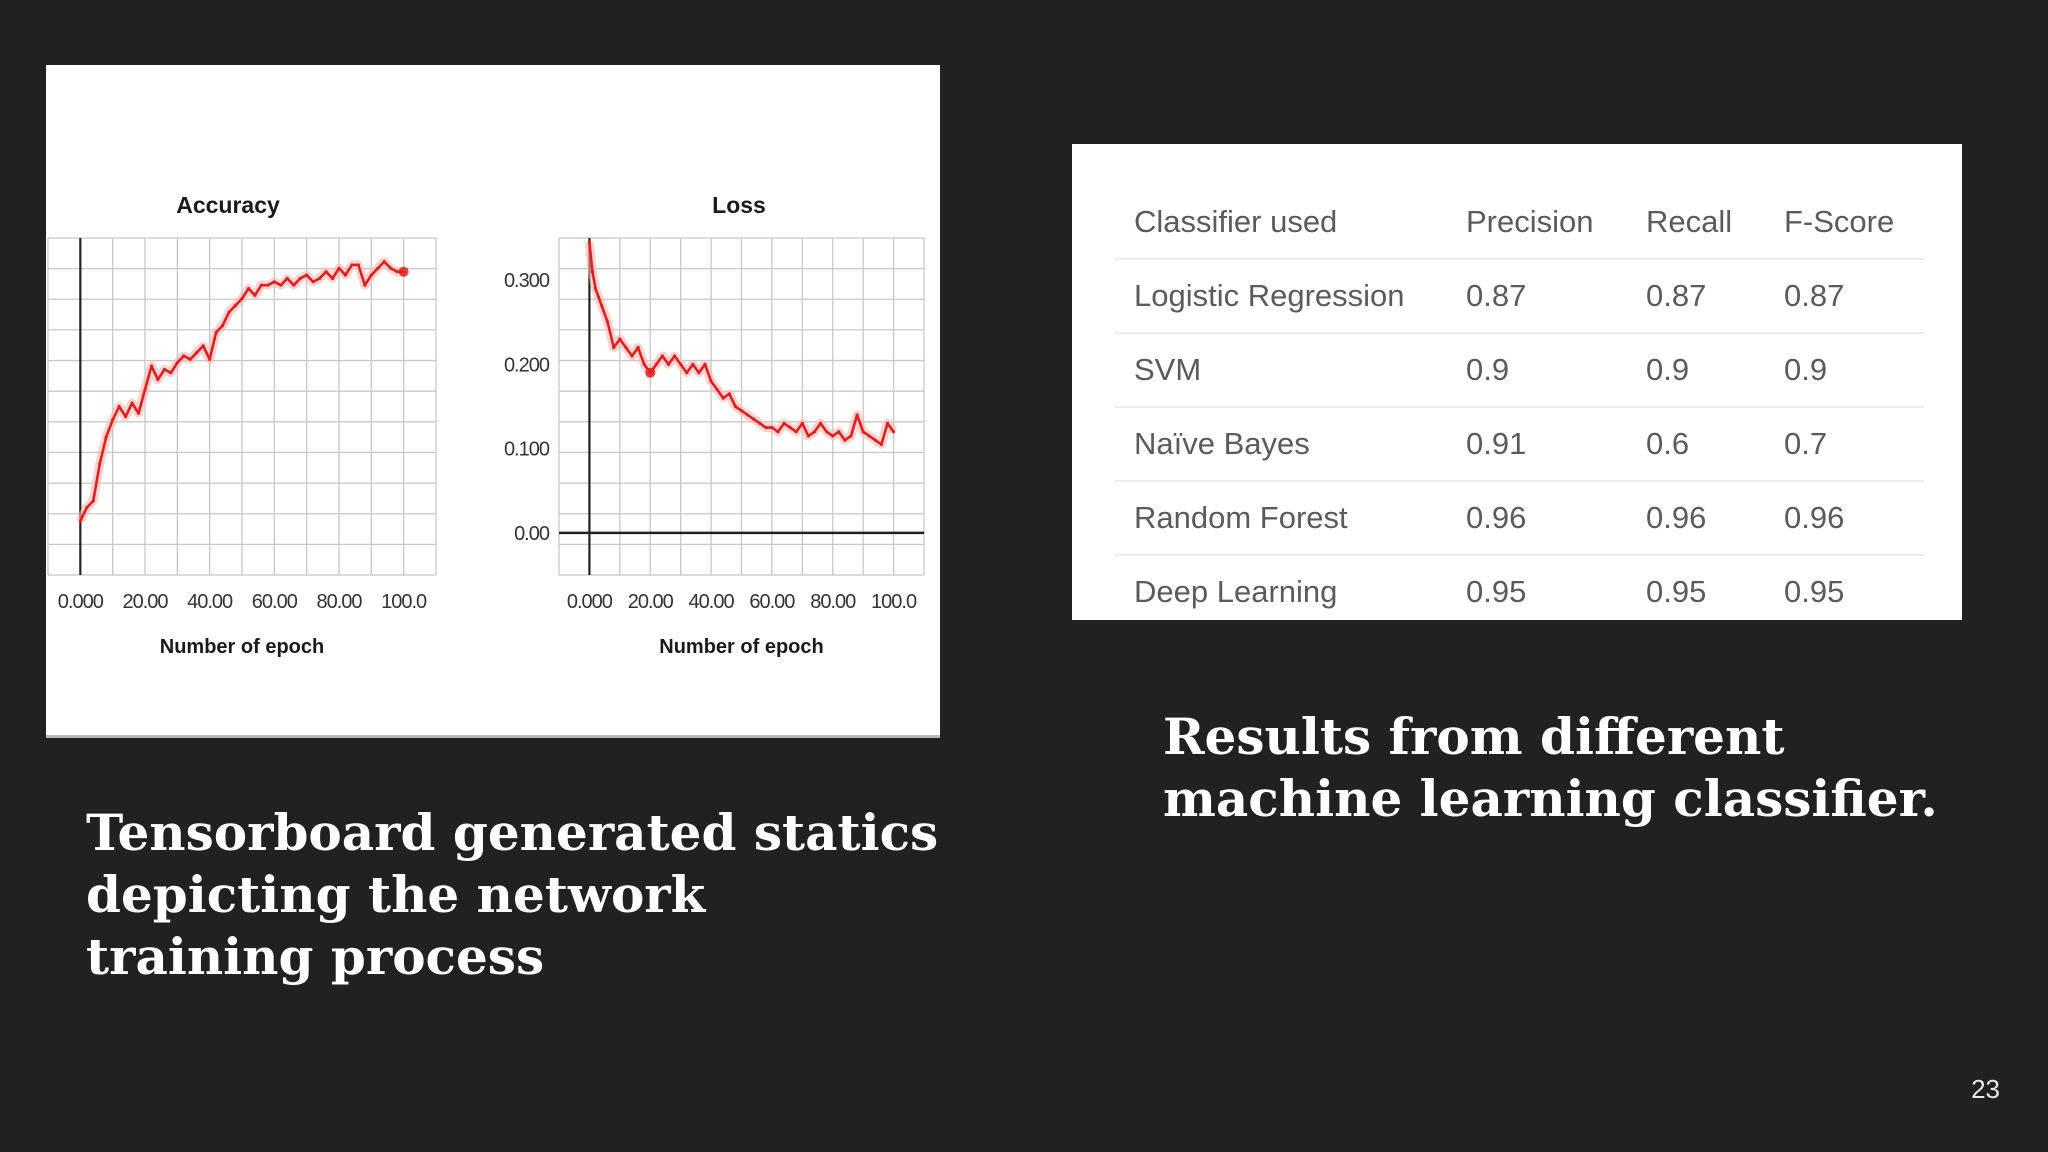 Image resolution: width=2048 pixels, height=1152 pixels. What do you see at coordinates (1280, 370) in the screenshot?
I see `cell-classifier: SVM` at bounding box center [1280, 370].